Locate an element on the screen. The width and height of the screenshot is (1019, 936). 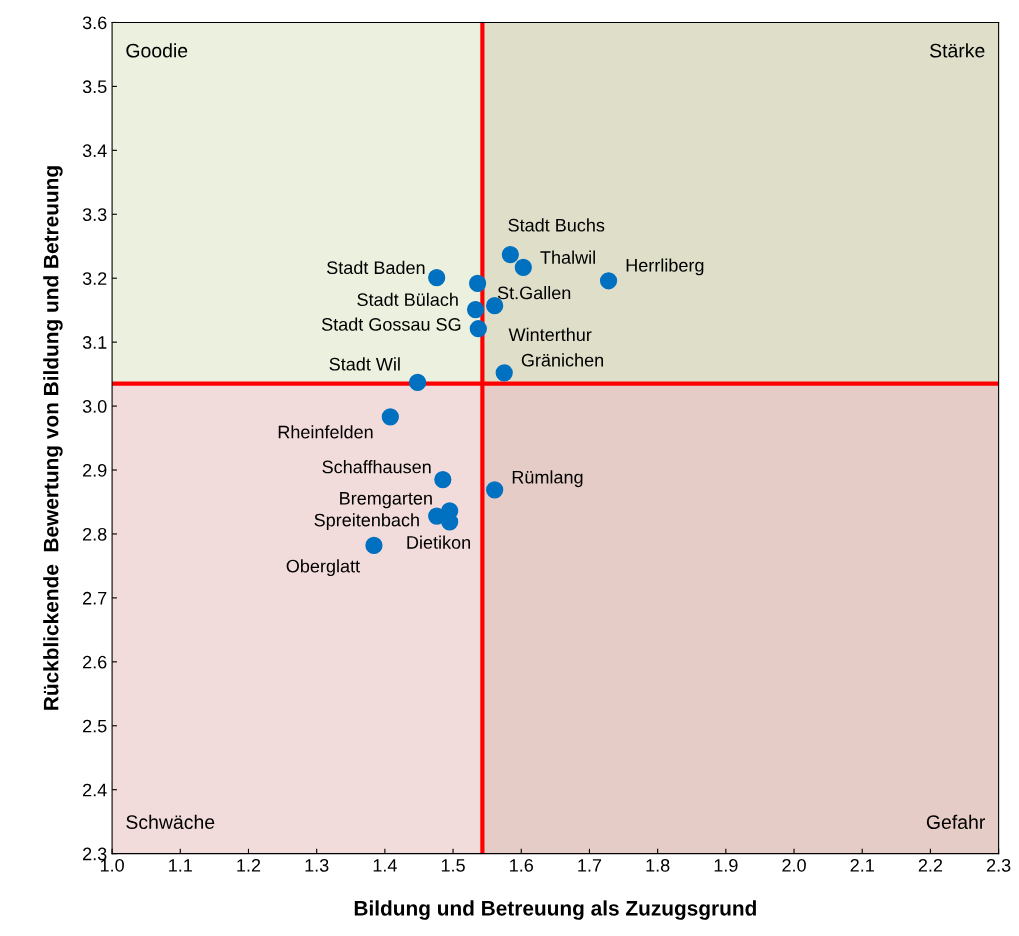
annotation: Thalwil is located at coordinates (567, 257).